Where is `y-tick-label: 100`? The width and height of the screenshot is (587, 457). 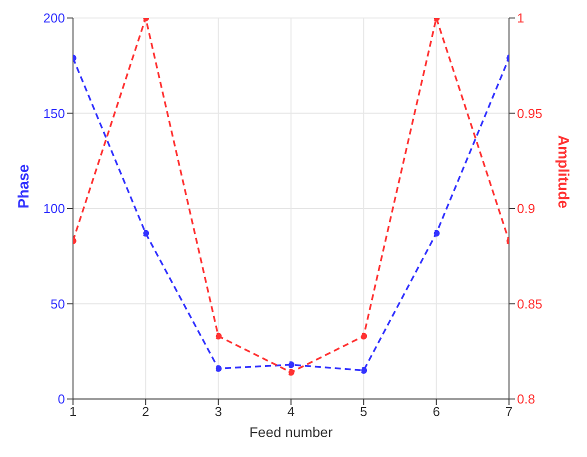 y-tick-label: 100 is located at coordinates (54, 208).